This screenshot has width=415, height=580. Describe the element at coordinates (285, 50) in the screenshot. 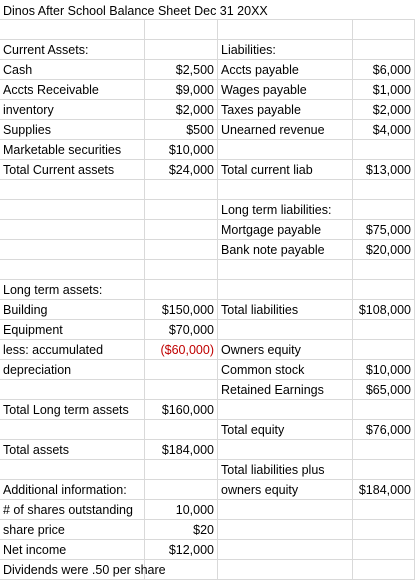

I see `cell: Liabilities:` at that location.